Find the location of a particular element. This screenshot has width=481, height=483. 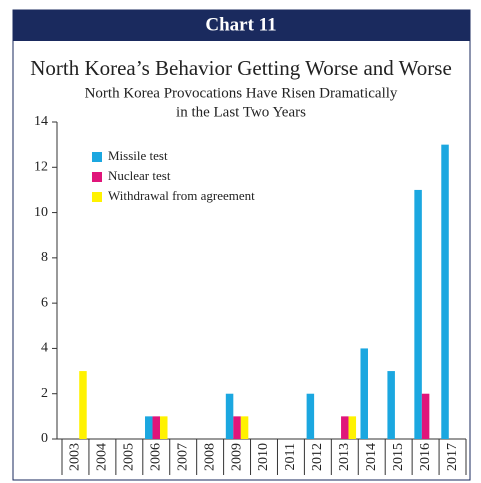

y-tick-label: 6 is located at coordinates (44, 302).